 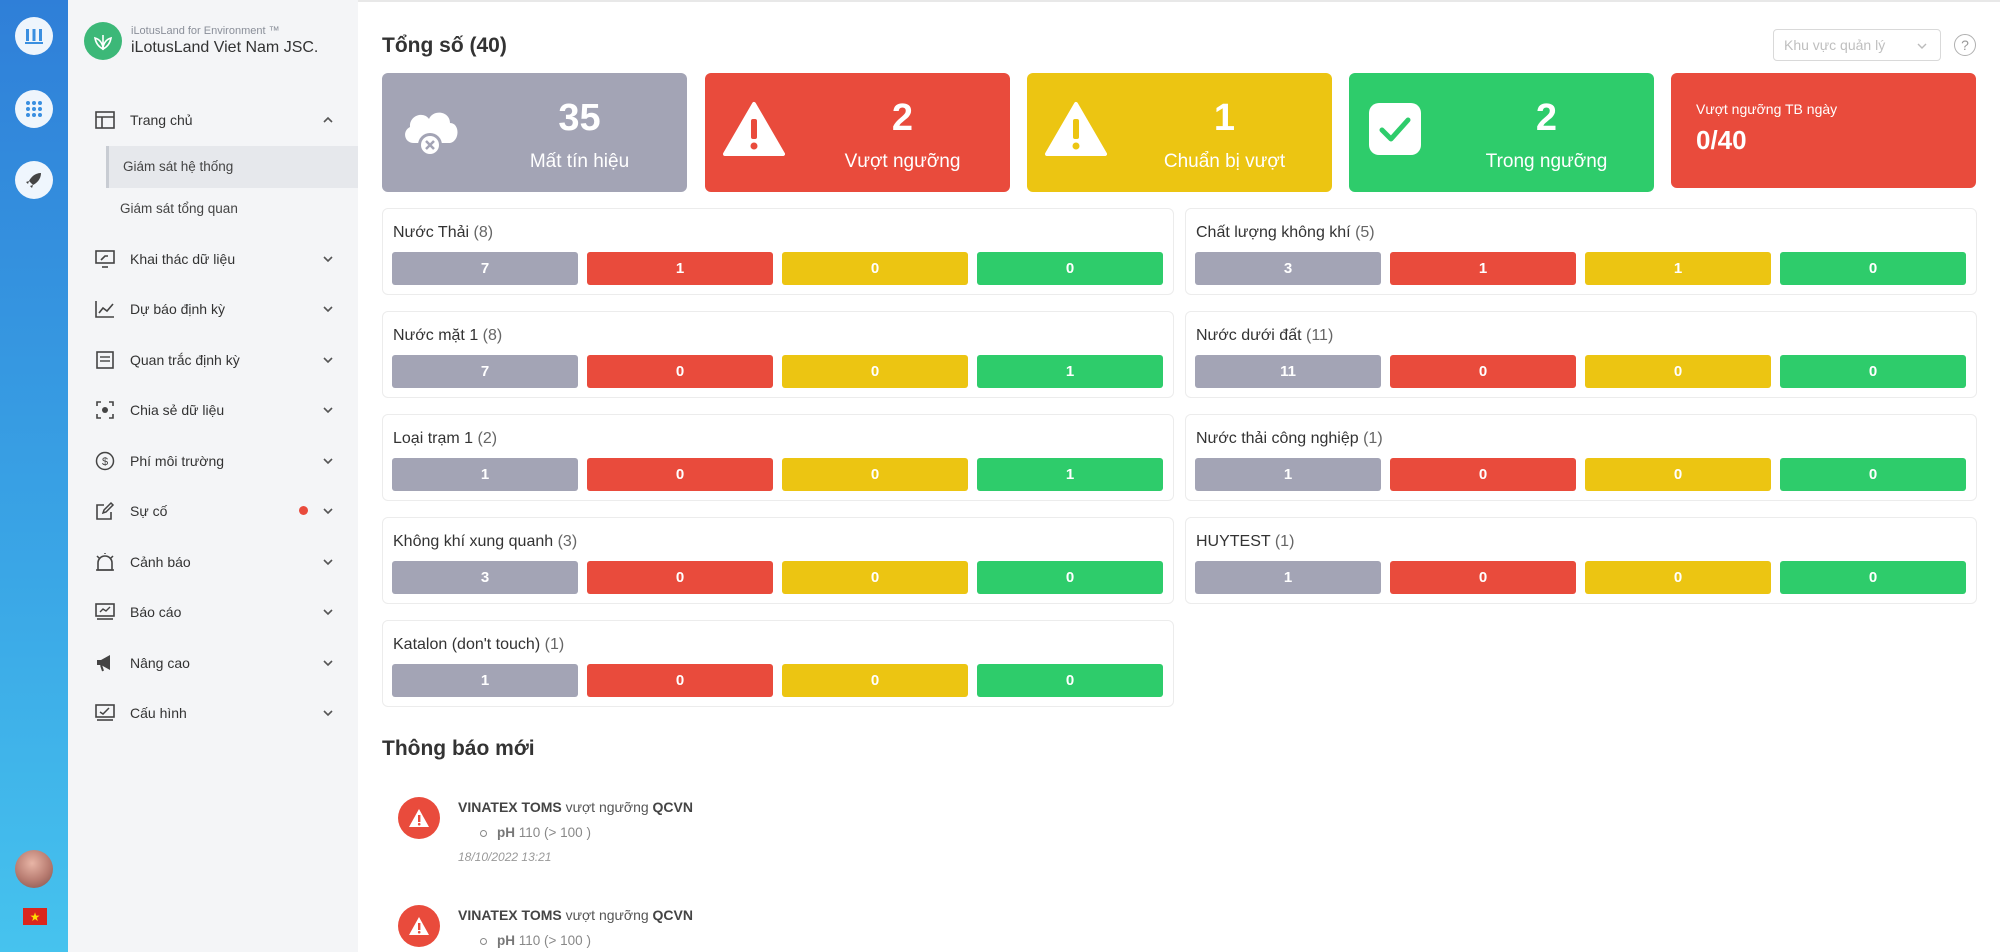 What do you see at coordinates (213, 663) in the screenshot?
I see `sidebar-item-advanced: Nâng cao` at bounding box center [213, 663].